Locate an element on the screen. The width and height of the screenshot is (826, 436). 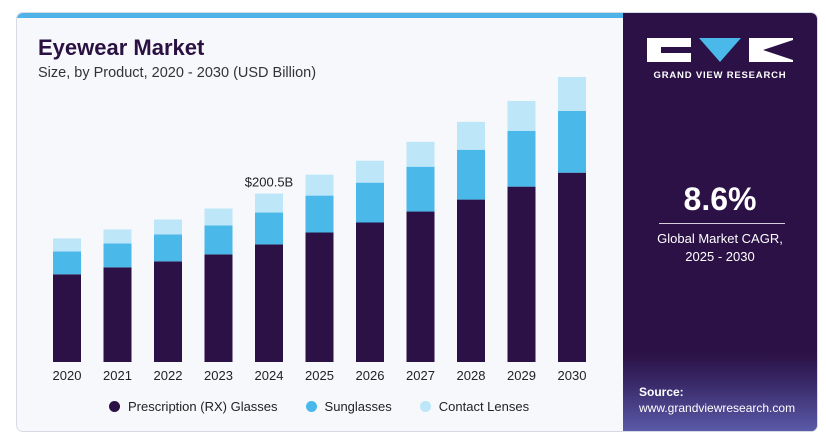
x-tick-label-2024: 2024 is located at coordinates (269, 375).